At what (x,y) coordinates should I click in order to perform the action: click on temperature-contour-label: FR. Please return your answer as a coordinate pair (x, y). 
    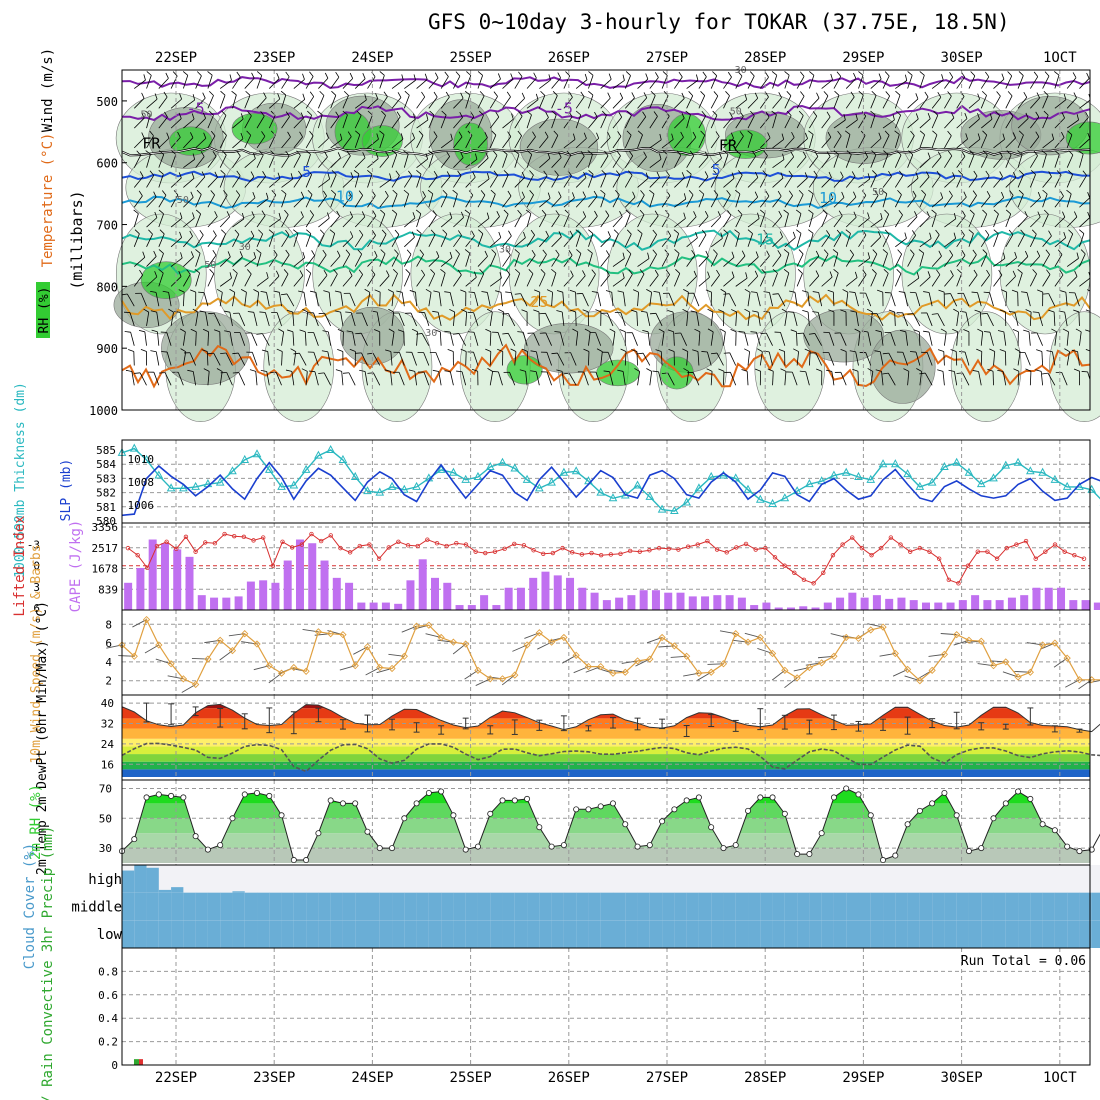
    Looking at the image, I should click on (728, 145).